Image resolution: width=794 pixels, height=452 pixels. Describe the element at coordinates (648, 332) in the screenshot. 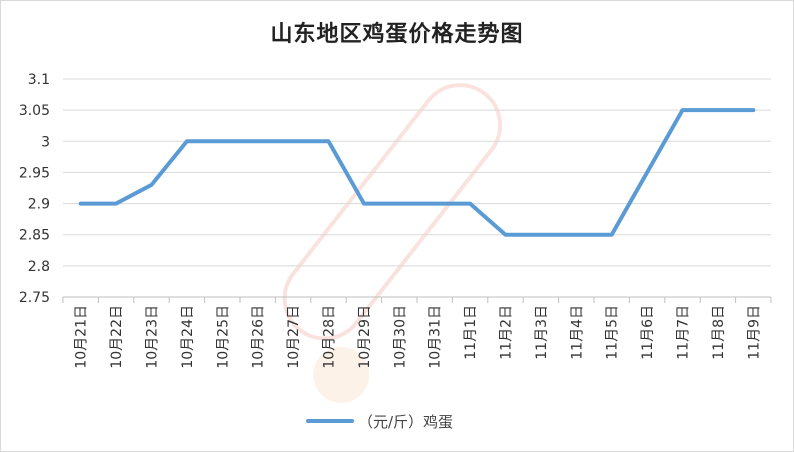

I see `x-tick-label: 11月6日` at that location.